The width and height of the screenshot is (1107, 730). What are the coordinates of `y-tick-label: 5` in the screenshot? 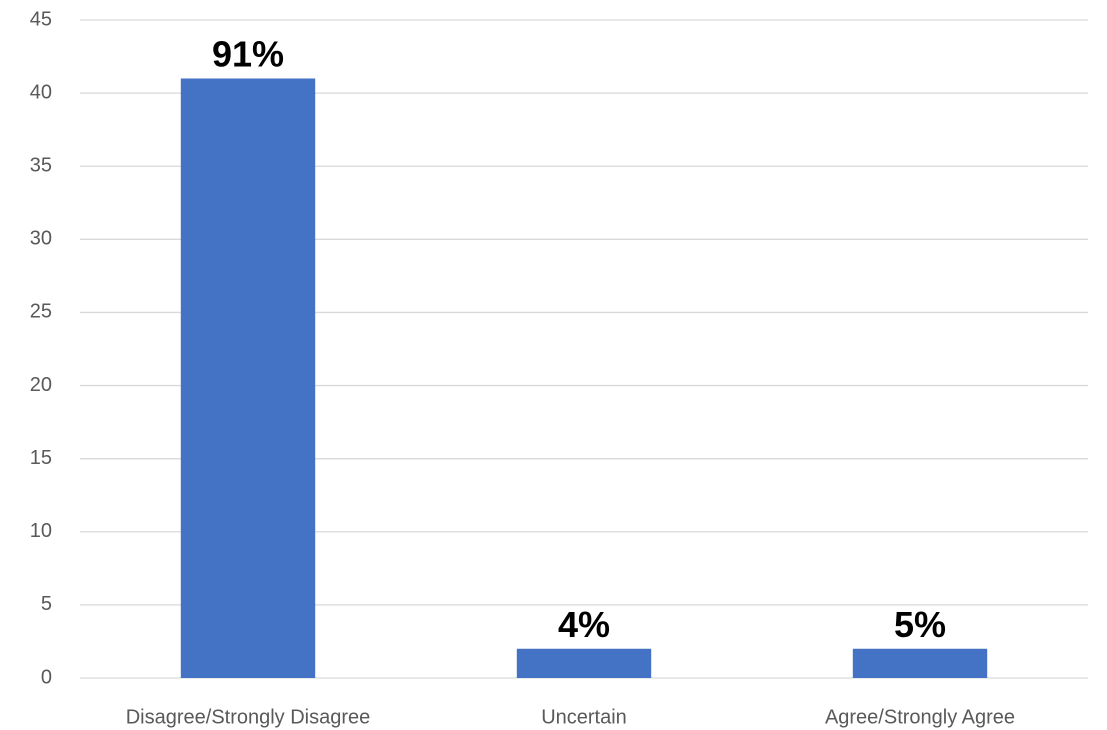 It's located at (46, 604).